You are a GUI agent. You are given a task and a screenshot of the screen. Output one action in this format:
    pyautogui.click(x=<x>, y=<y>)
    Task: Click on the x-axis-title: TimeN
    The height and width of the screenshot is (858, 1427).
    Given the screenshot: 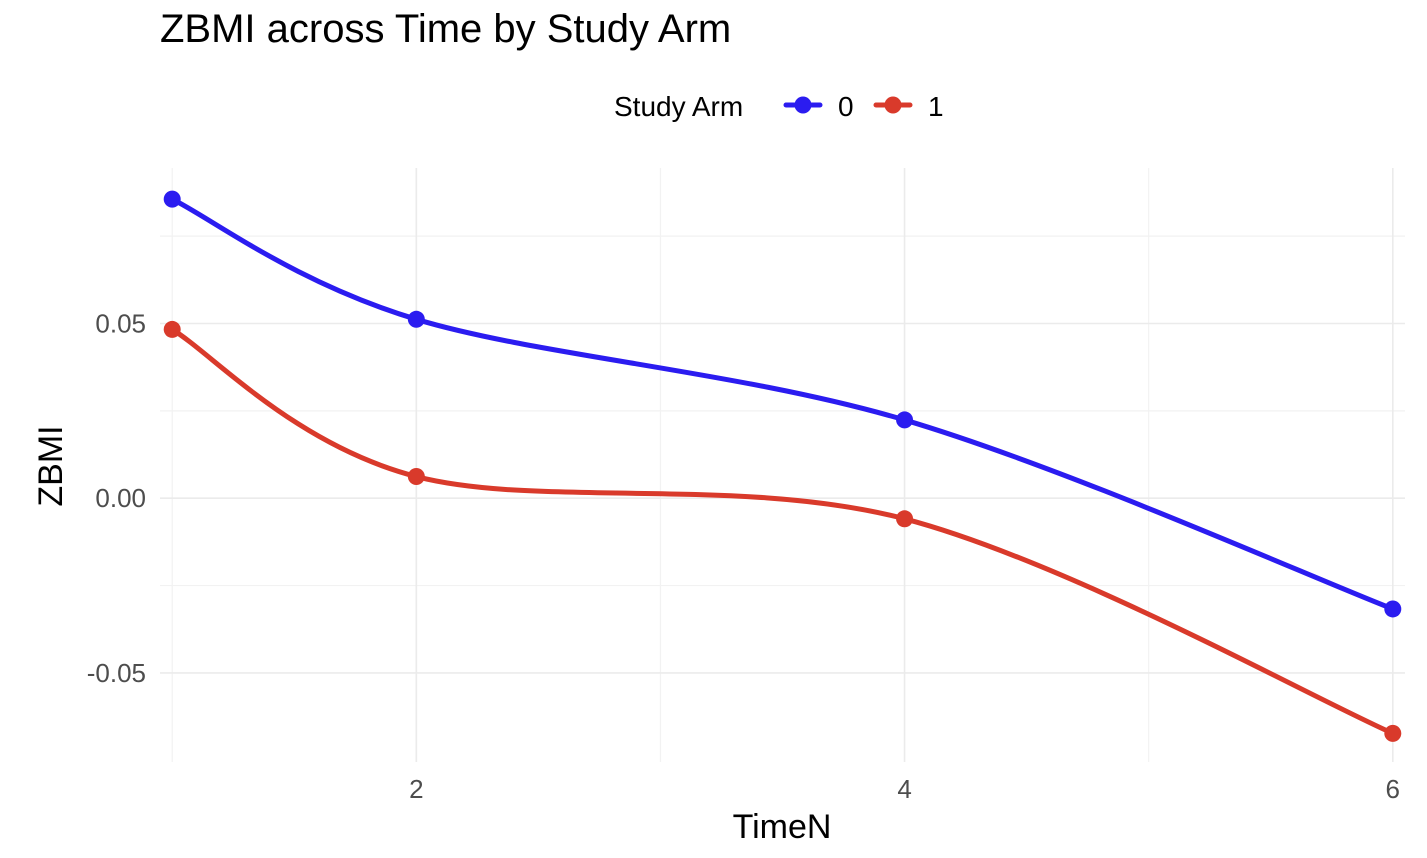 What is the action you would take?
    pyautogui.click(x=782, y=827)
    